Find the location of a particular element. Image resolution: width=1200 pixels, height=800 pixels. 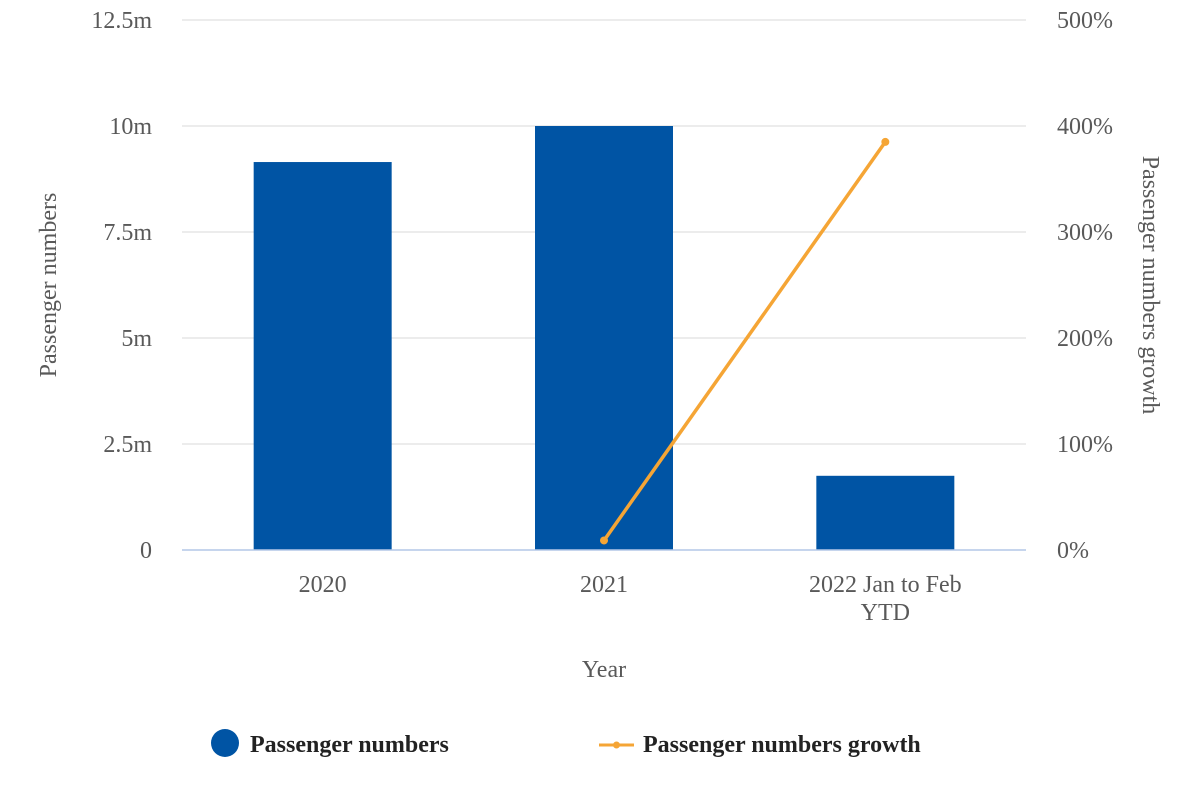

y-axis-ticks: 0 2.5m 5m 7.5m 10m 12.5m is located at coordinates (121, 286).